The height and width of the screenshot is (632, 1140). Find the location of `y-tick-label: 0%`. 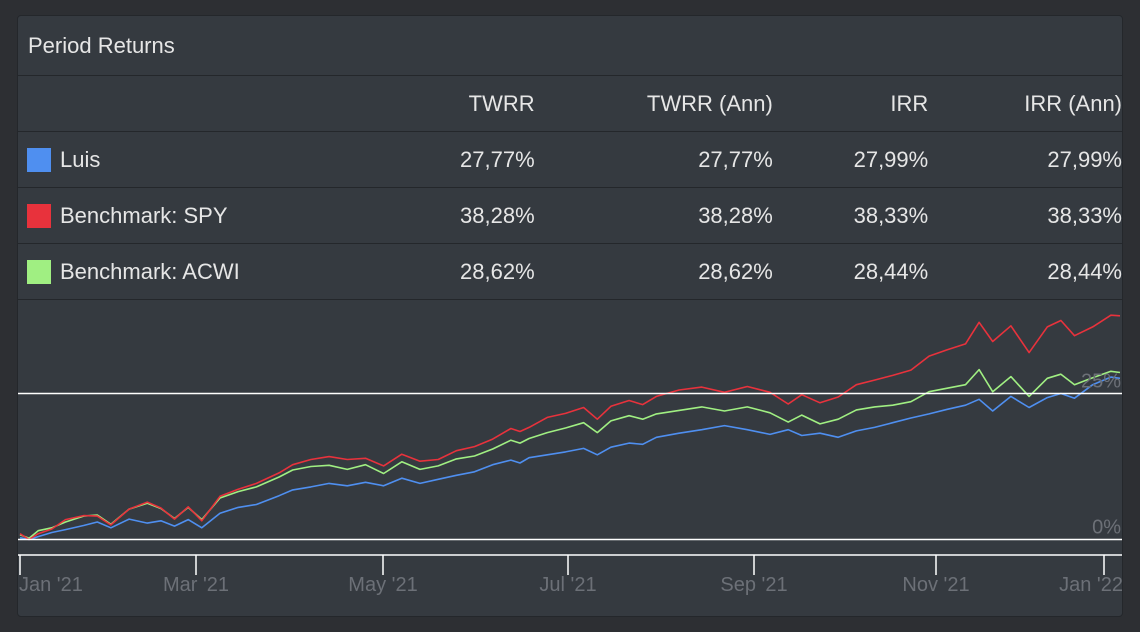

y-tick-label: 0% is located at coordinates (1106, 528).